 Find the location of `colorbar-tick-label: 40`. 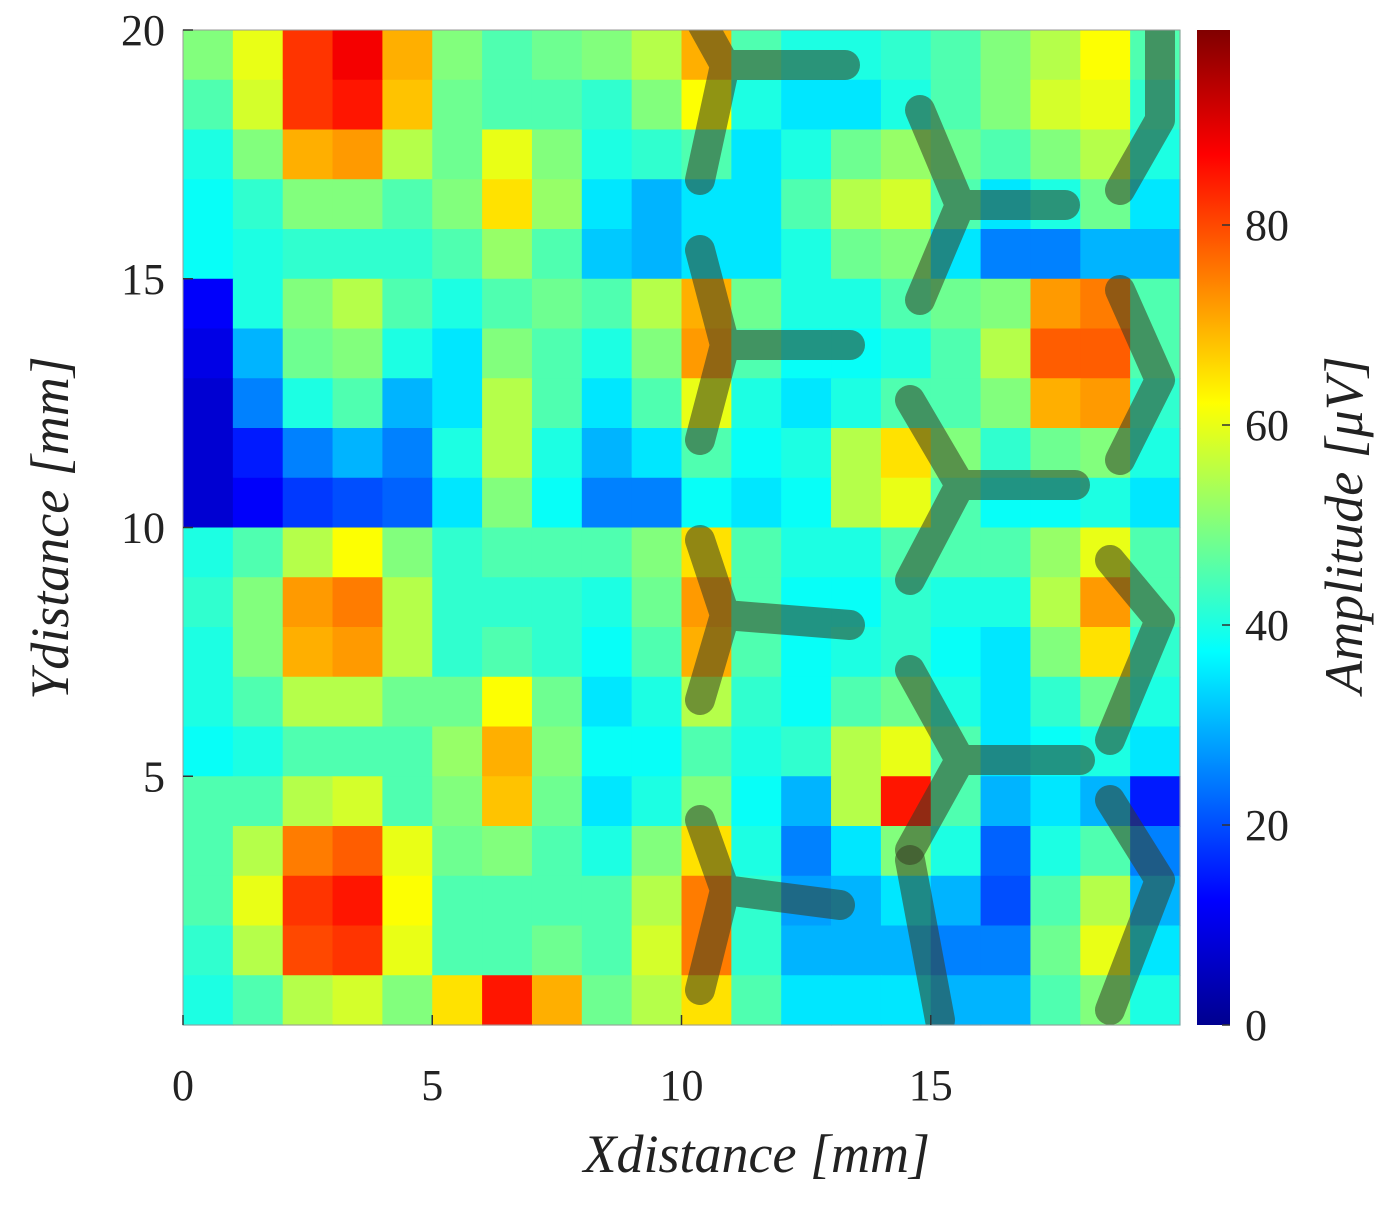

colorbar-tick-label: 40 is located at coordinates (1267, 625).